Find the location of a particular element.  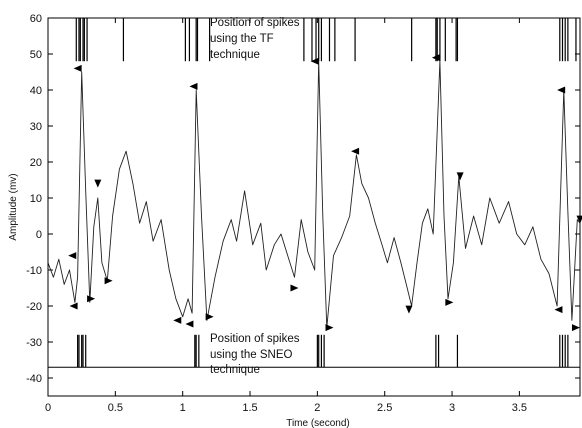

x-axis-label: Time (second) is located at coordinates (318, 423).